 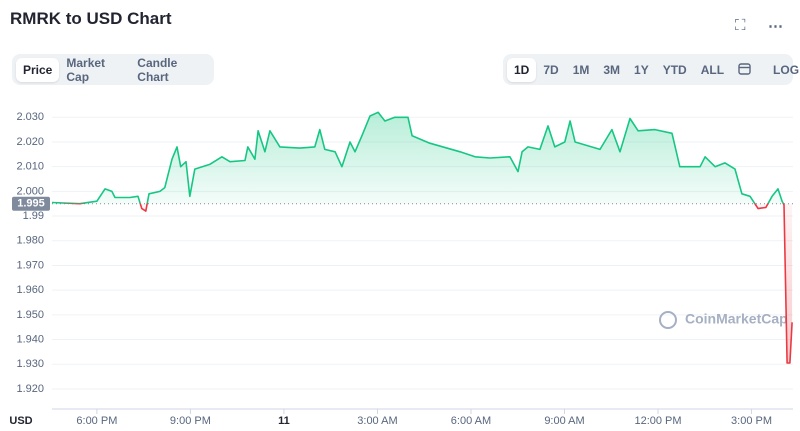 I want to click on y-tick-label: 1.99, so click(x=33, y=216).